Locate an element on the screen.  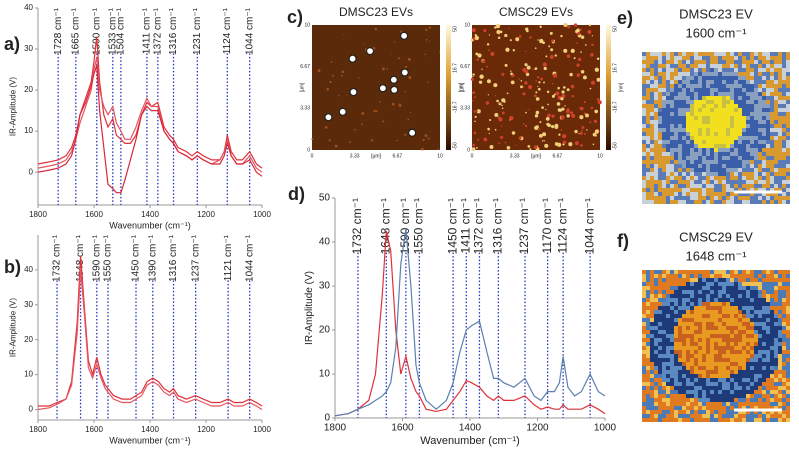
image-y-tick: 3.33 is located at coordinates (305, 109).